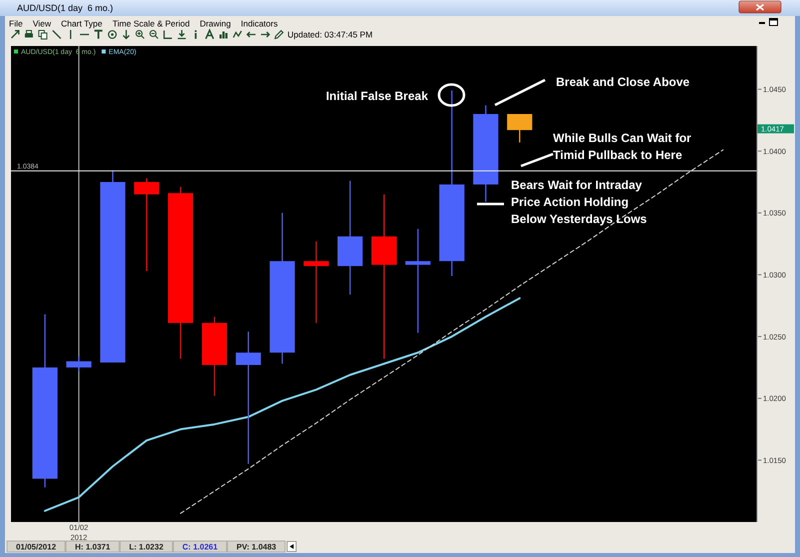  What do you see at coordinates (216, 23) in the screenshot?
I see `text: Drawing` at bounding box center [216, 23].